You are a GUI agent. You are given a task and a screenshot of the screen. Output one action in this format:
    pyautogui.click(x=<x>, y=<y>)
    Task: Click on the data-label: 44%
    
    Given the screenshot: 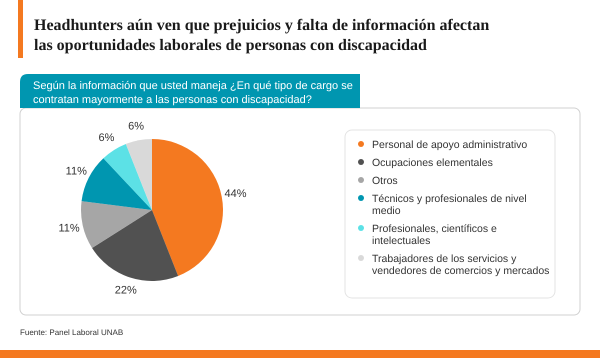 What is the action you would take?
    pyautogui.click(x=235, y=194)
    